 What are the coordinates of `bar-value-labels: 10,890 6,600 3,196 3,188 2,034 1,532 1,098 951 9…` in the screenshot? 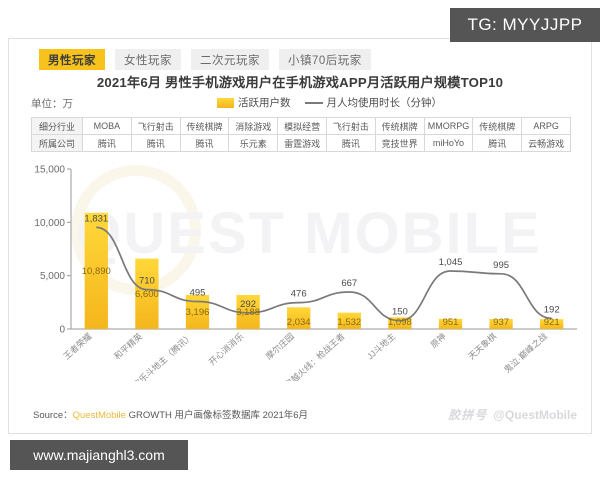 It's located at (321, 297).